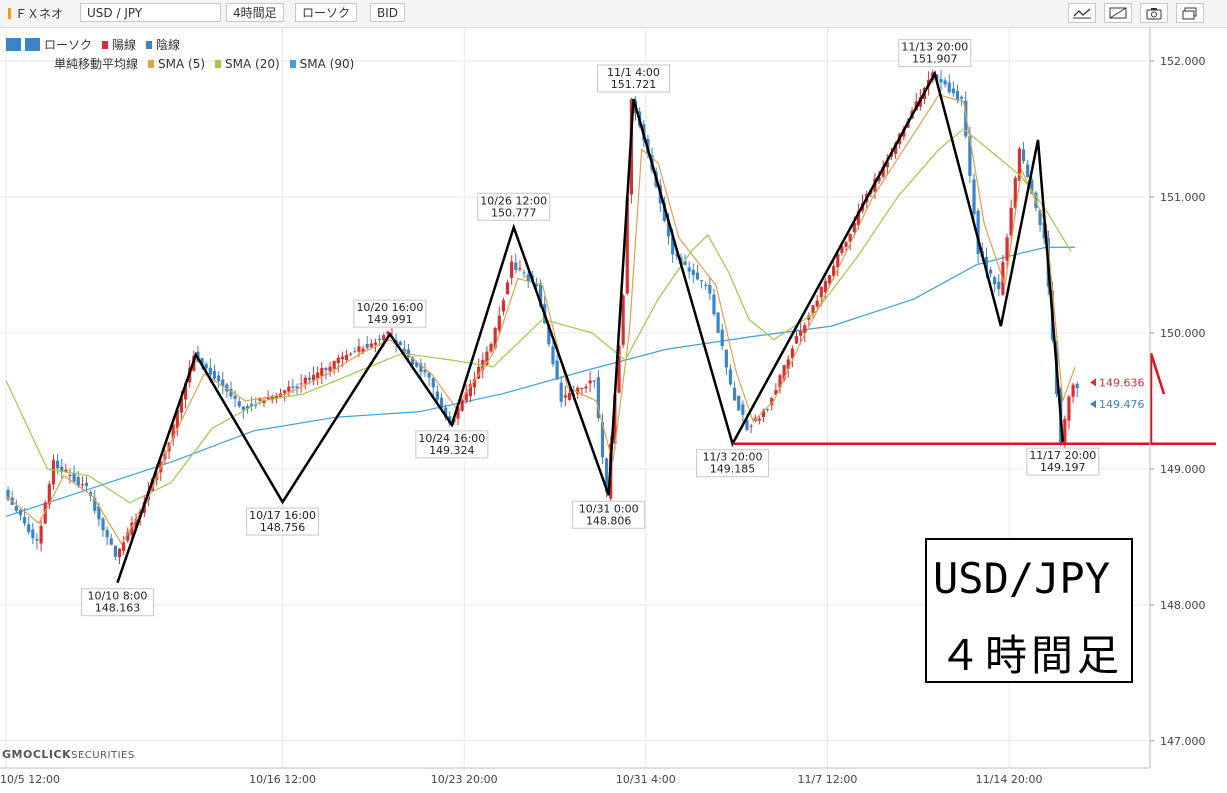 The image size is (1227, 793). What do you see at coordinates (934, 47) in the screenshot?
I see `pivot-label-time: 11/13 20:00` at bounding box center [934, 47].